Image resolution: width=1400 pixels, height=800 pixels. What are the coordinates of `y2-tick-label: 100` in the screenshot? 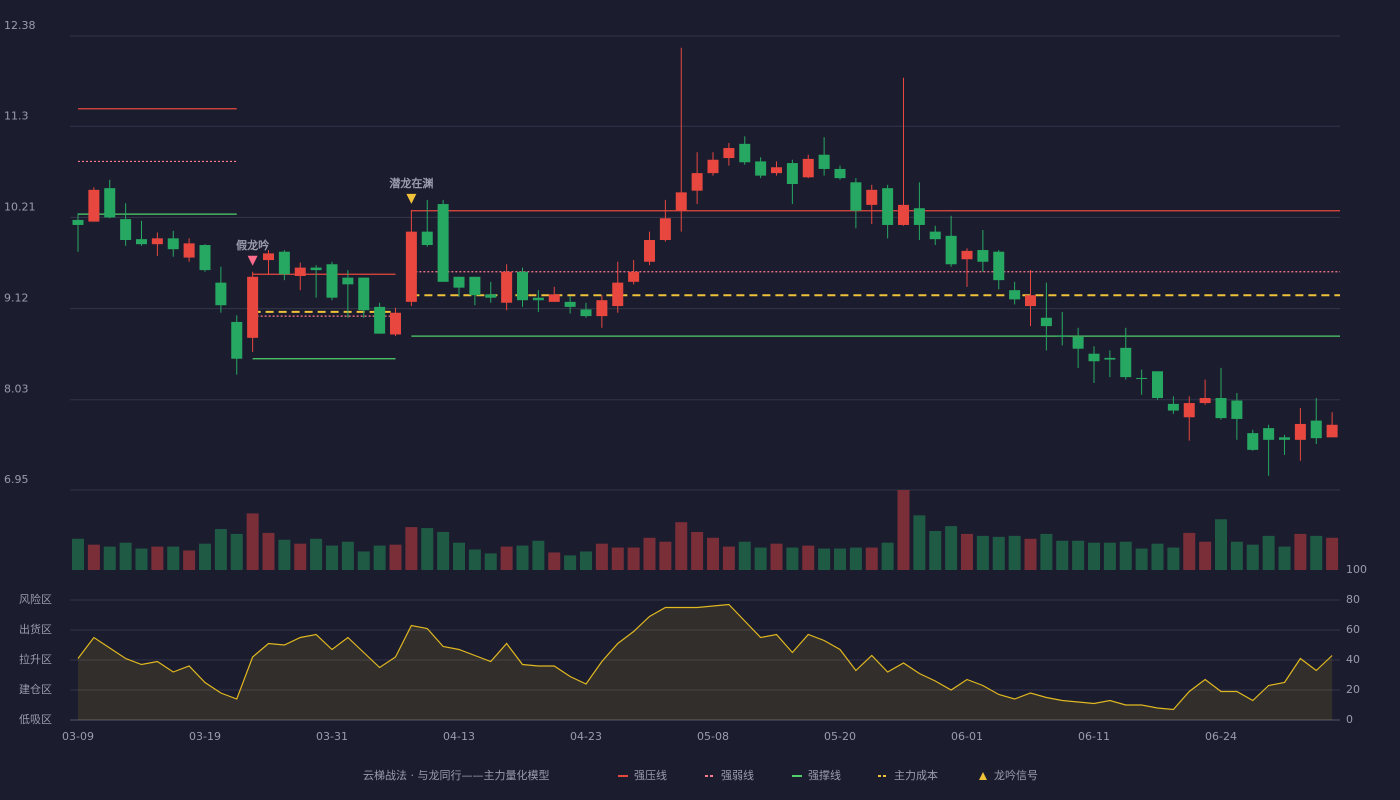 It's located at (1356, 569).